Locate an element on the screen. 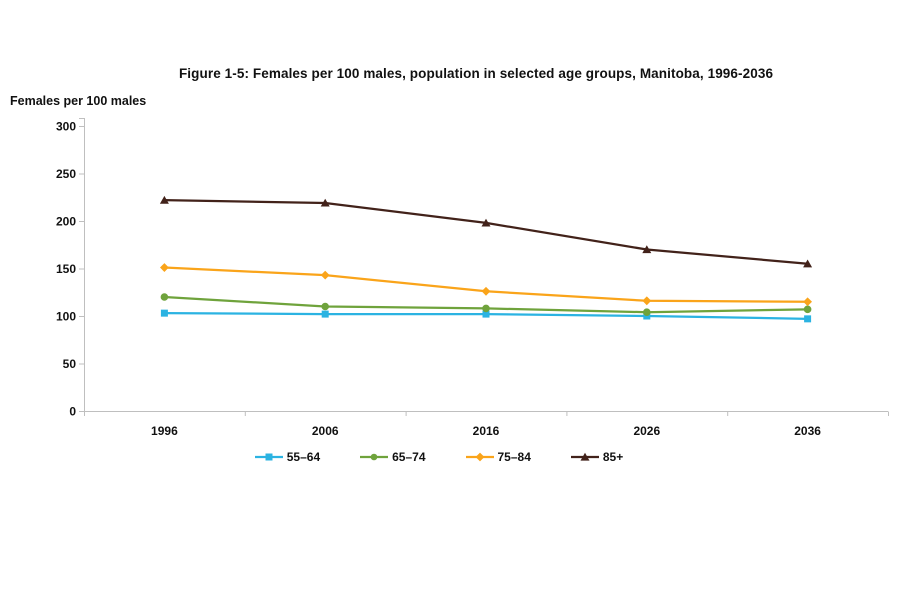 This screenshot has height=600, width=900. x-tick-label: 2006 is located at coordinates (325, 431).